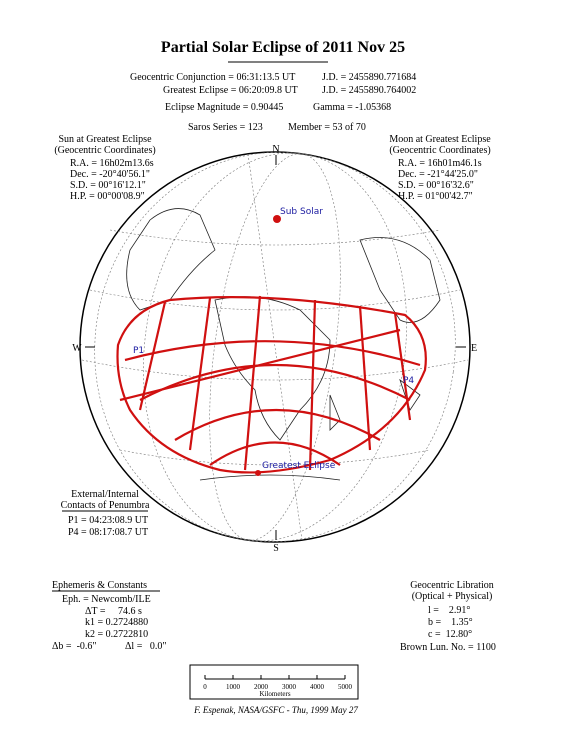 The width and height of the screenshot is (569, 731). I want to click on scale-bar: Kilometers 0 1000 2000 3000 4000 5000, so click(274, 682).